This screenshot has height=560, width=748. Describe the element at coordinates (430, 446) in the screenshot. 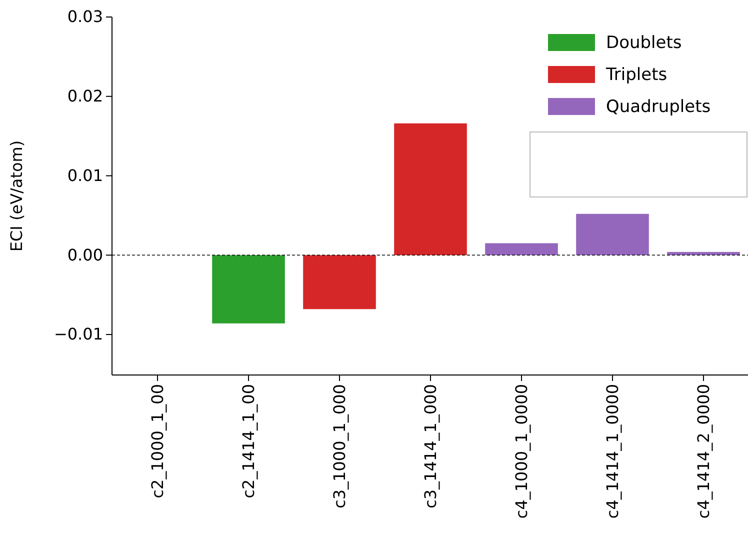

I see `x-tick-label: c3_1414_1_000` at that location.